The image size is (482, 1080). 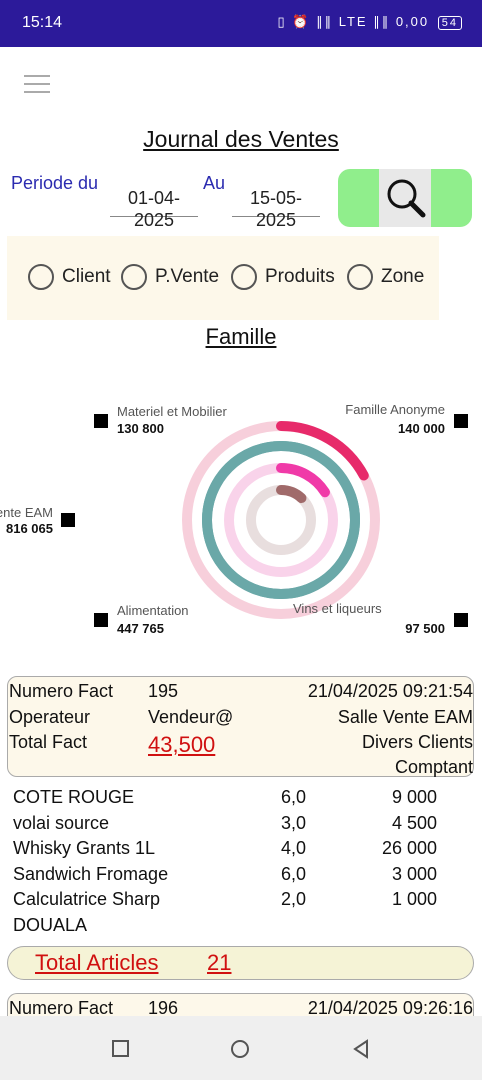 What do you see at coordinates (433, 767) in the screenshot?
I see `payment-mode: Comptant` at bounding box center [433, 767].